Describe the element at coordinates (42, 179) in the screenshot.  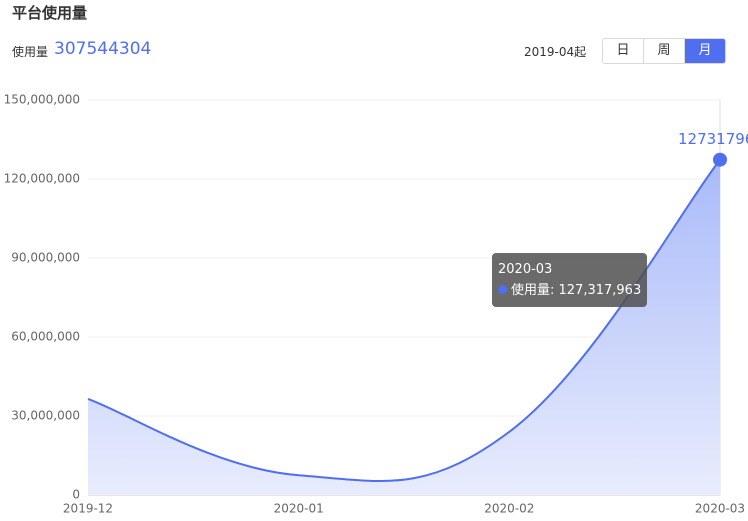
I see `y-tick-label: 120,000,000` at that location.